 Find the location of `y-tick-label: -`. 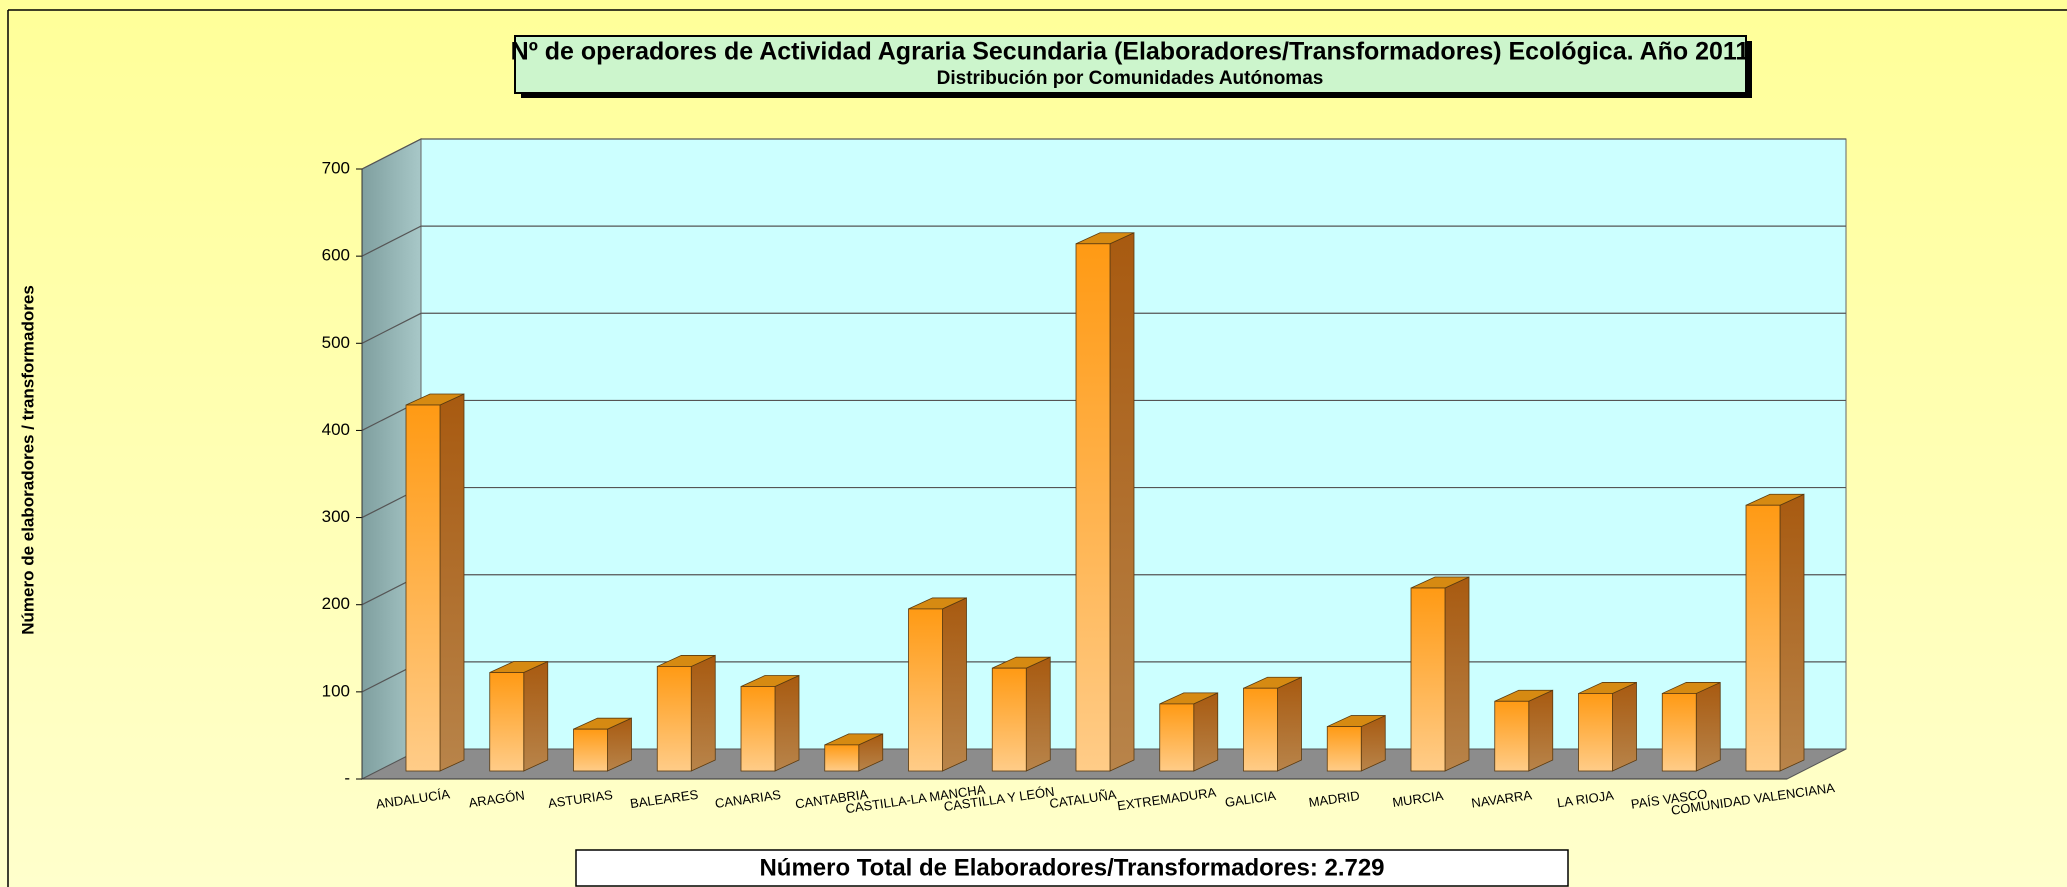

y-tick-label: - is located at coordinates (347, 777).